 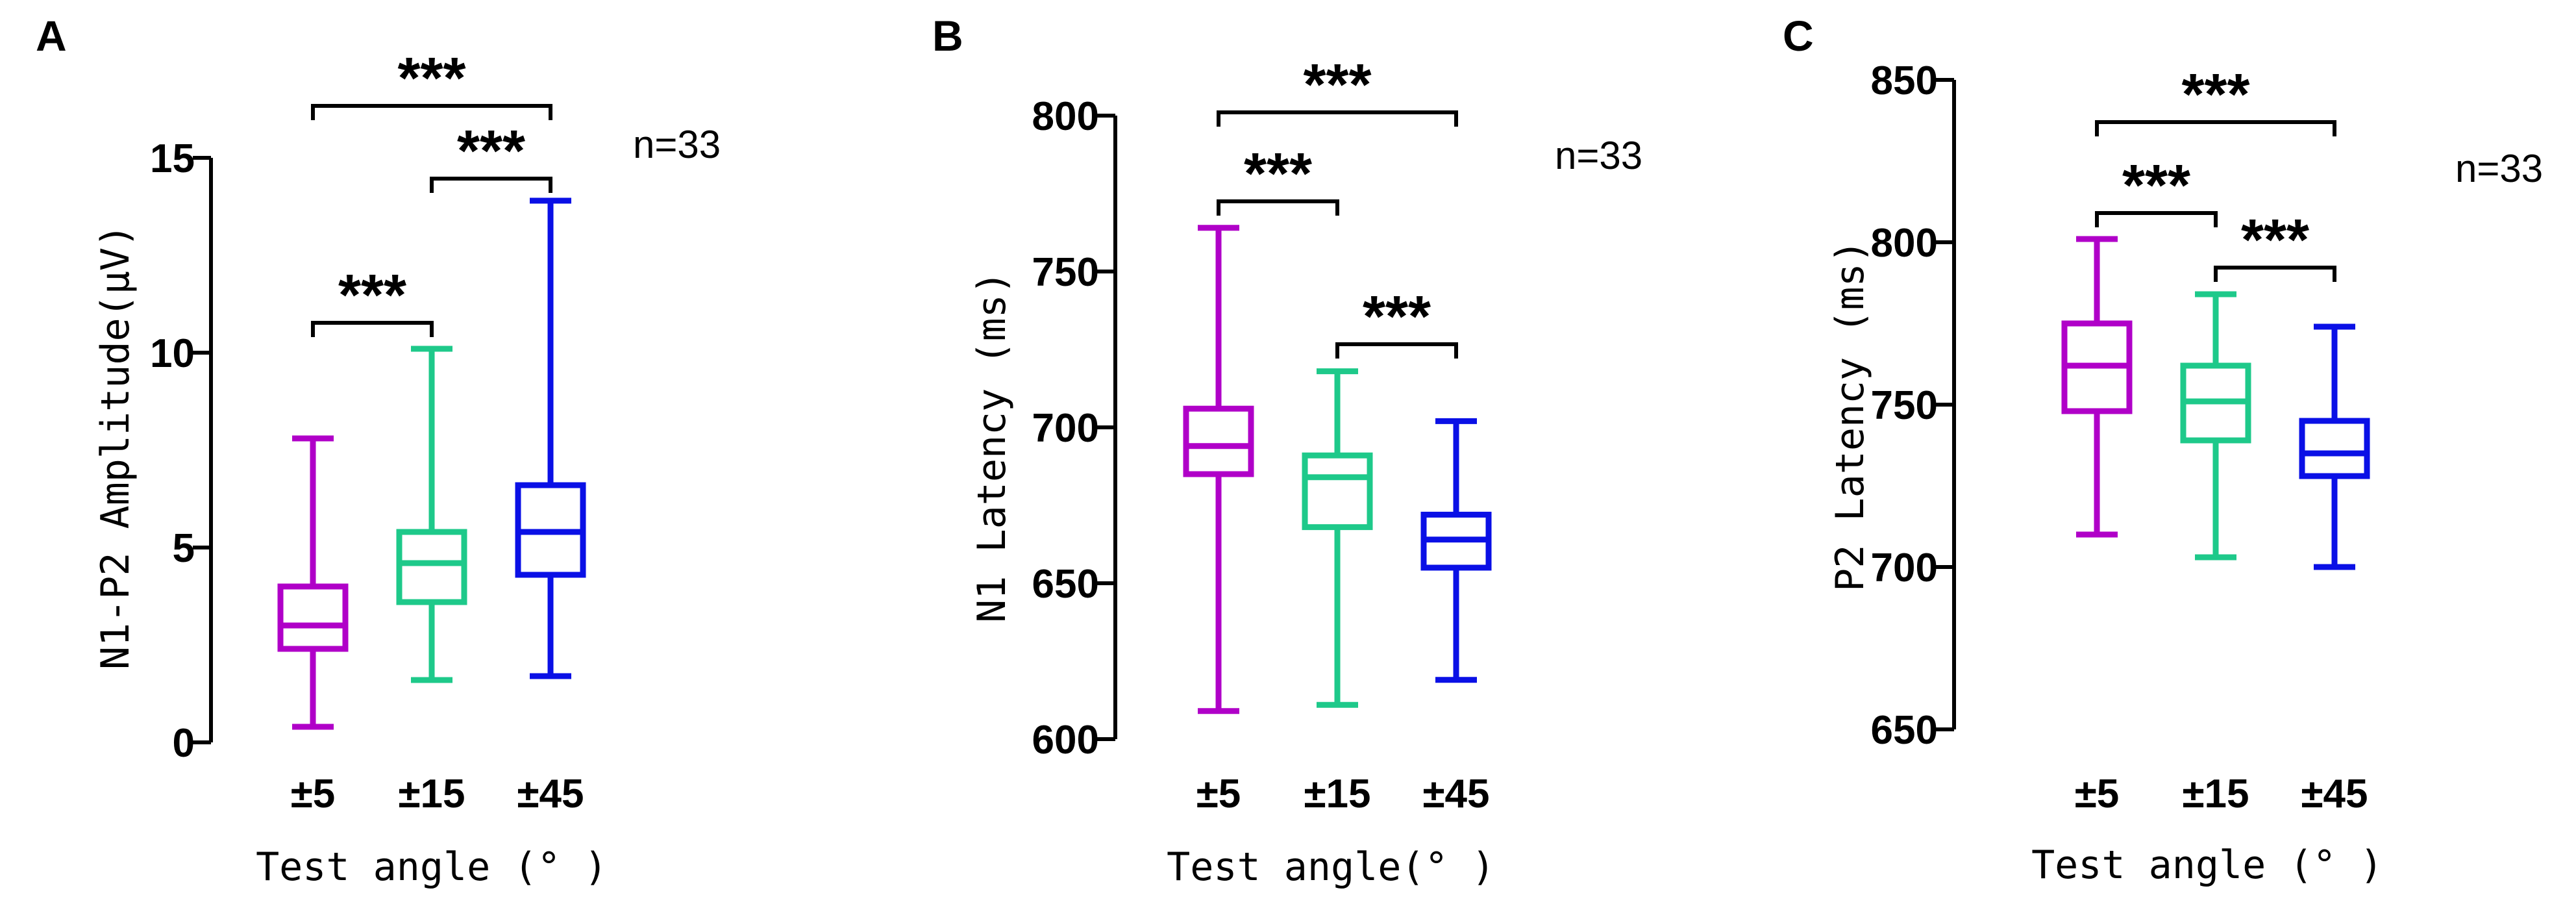 I want to click on y-tick-label: 10, so click(x=172, y=353).